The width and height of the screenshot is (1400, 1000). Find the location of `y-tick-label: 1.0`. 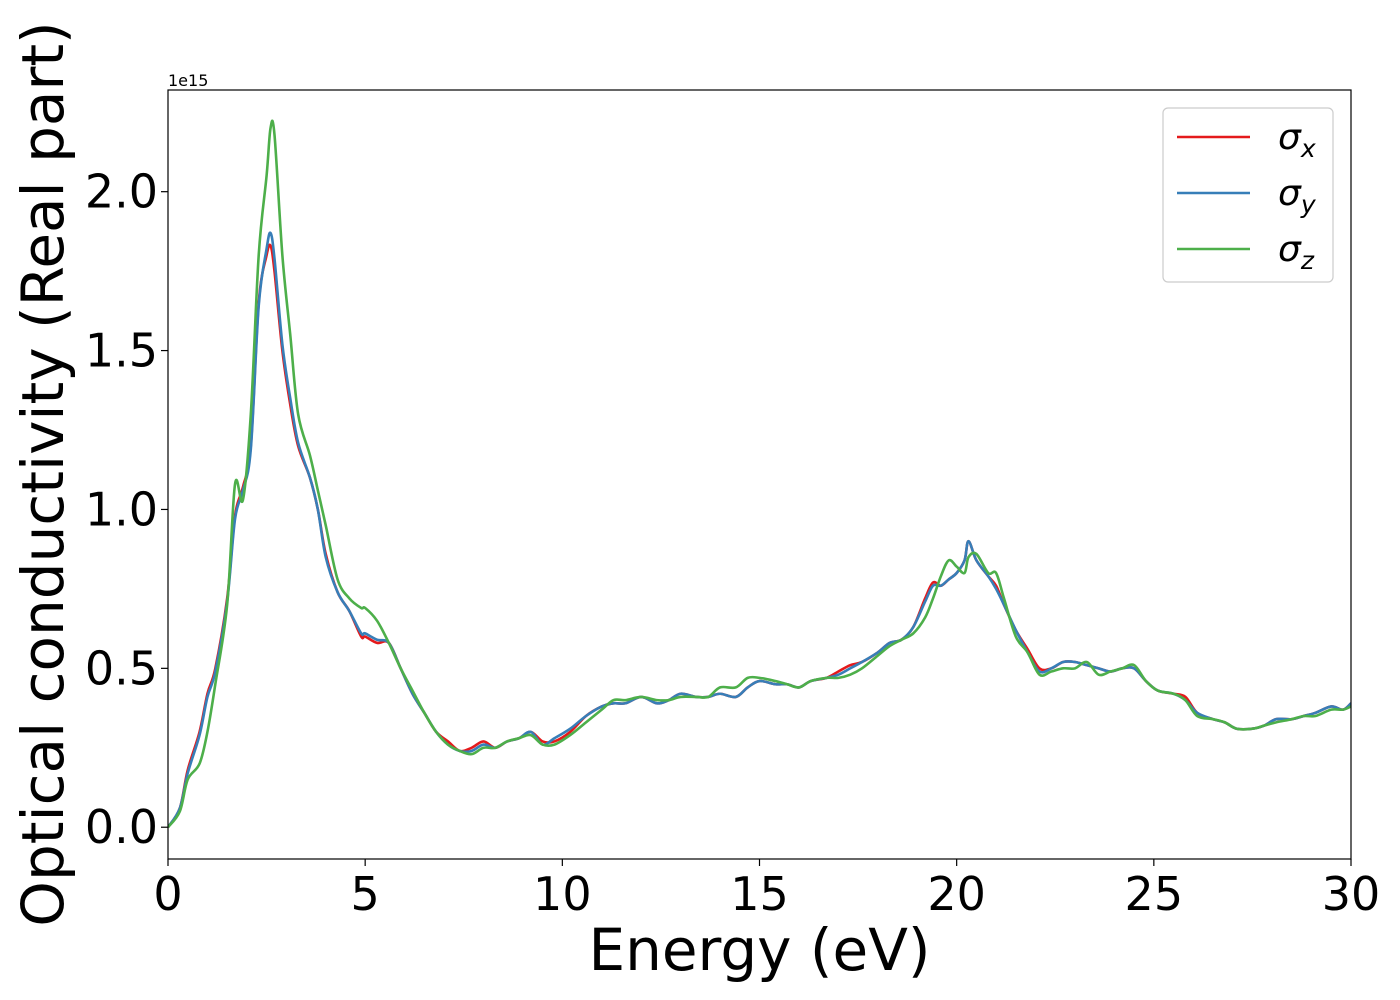

y-tick-label: 1.0 is located at coordinates (121, 509).